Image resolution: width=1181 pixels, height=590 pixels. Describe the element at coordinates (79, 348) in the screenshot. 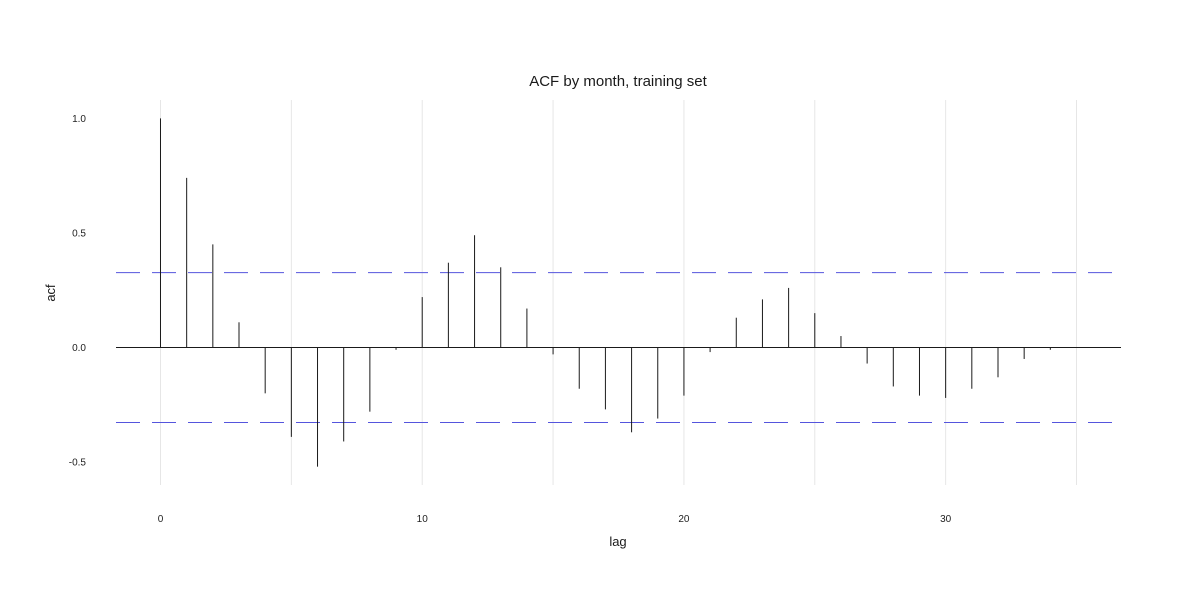

I see `y-tick-label: 0.0` at that location.